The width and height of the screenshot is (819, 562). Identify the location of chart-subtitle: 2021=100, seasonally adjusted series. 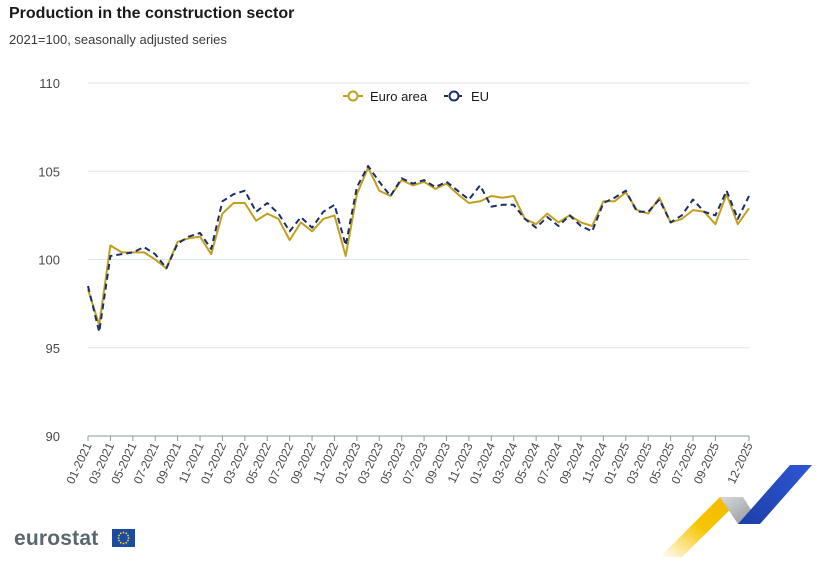
(118, 39).